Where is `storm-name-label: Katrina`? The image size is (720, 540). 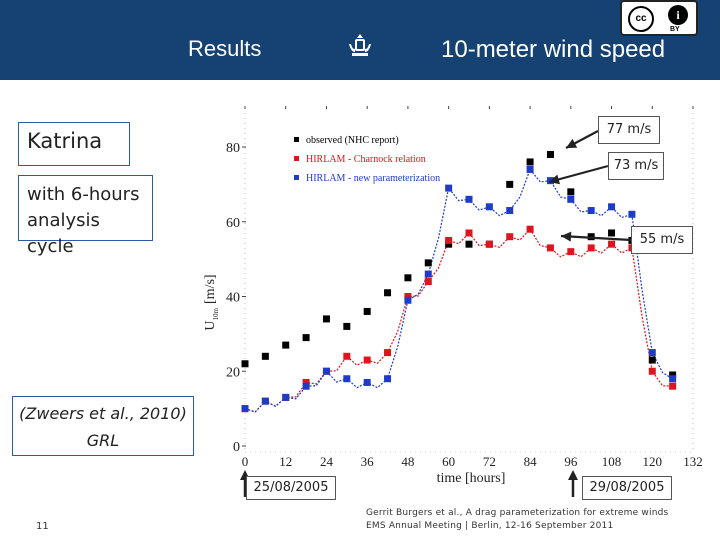
storm-name-label: Katrina is located at coordinates (74, 144).